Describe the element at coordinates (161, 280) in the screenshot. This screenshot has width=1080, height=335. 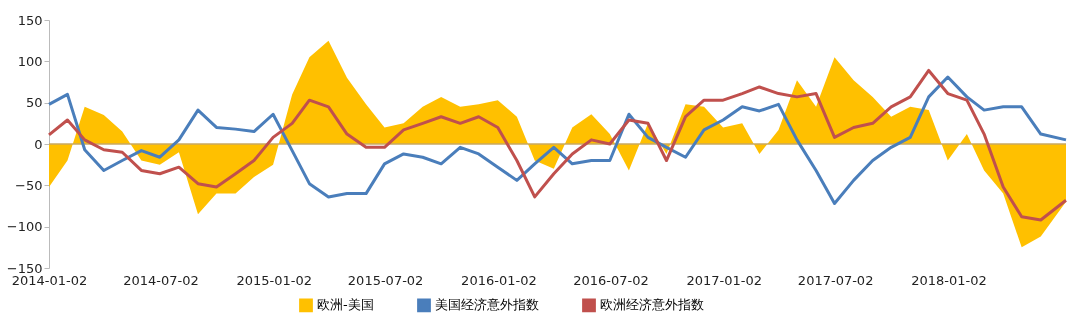
I see `x-tick-label: 2014-07-02` at that location.